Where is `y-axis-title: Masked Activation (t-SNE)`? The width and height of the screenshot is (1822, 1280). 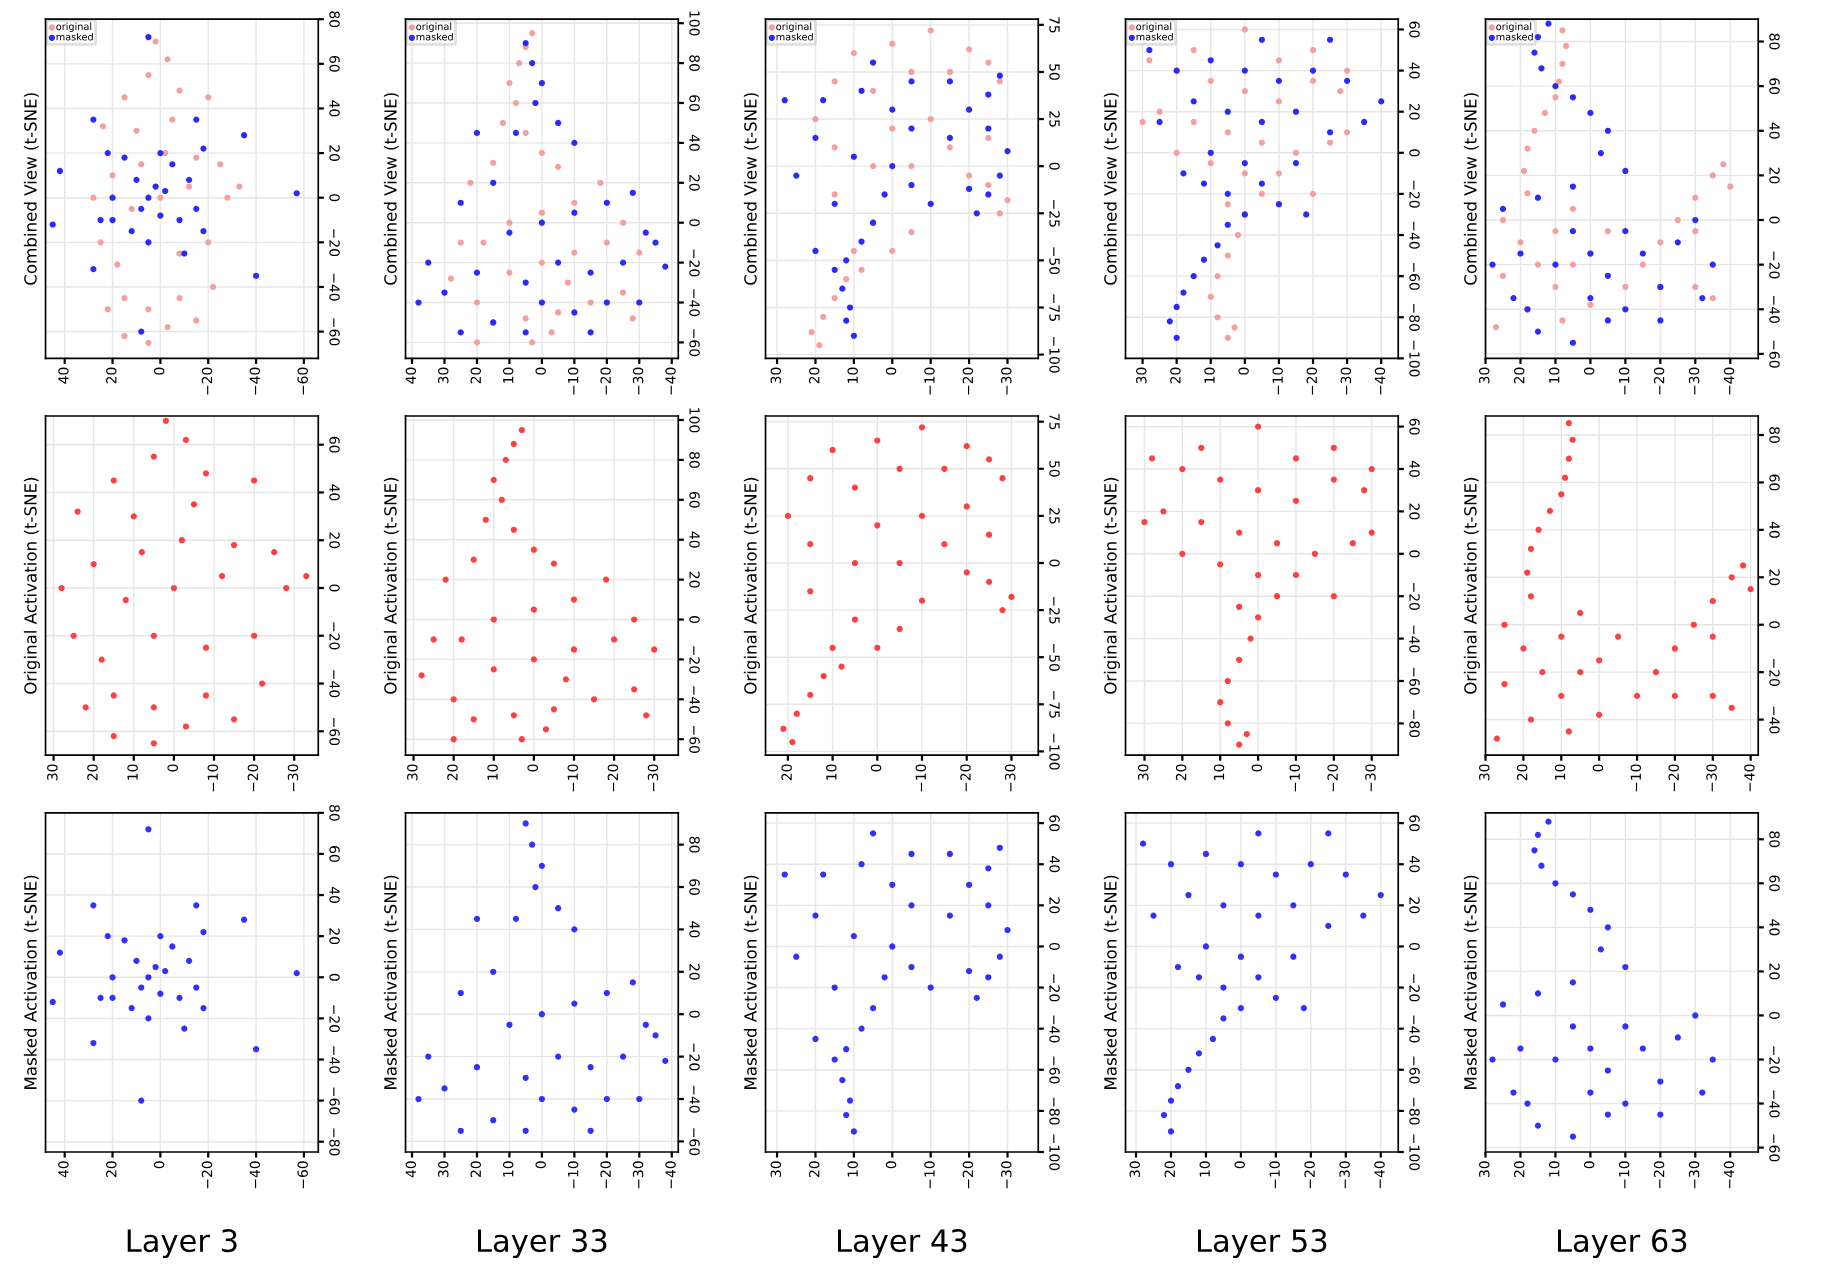 y-axis-title: Masked Activation (t-SNE) is located at coordinates (31, 982).